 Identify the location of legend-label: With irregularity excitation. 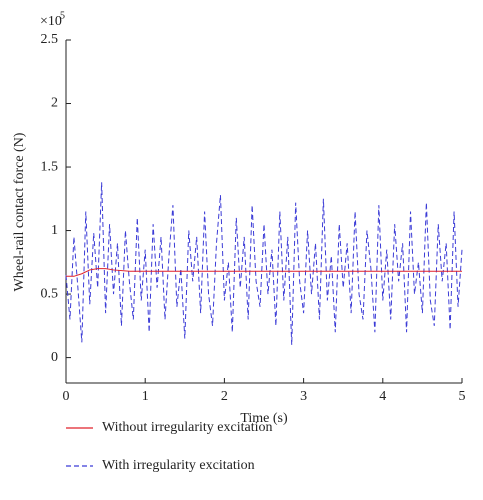
(178, 465).